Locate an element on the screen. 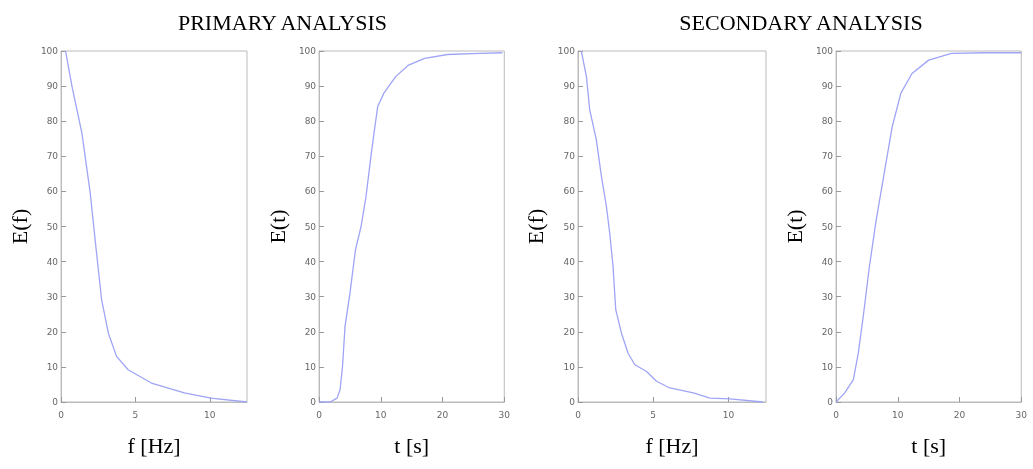  chart-title: SECONDARY ANALYSIS is located at coordinates (801, 23).